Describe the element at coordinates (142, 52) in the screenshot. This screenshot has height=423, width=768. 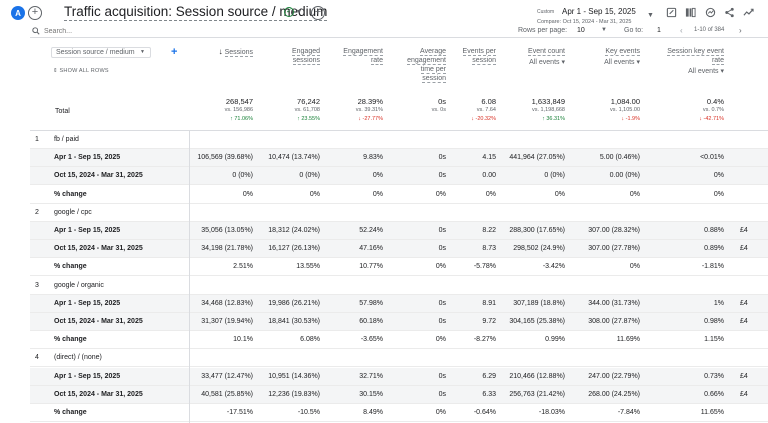
I see `dimension-chevron-icon: ▼` at that location.